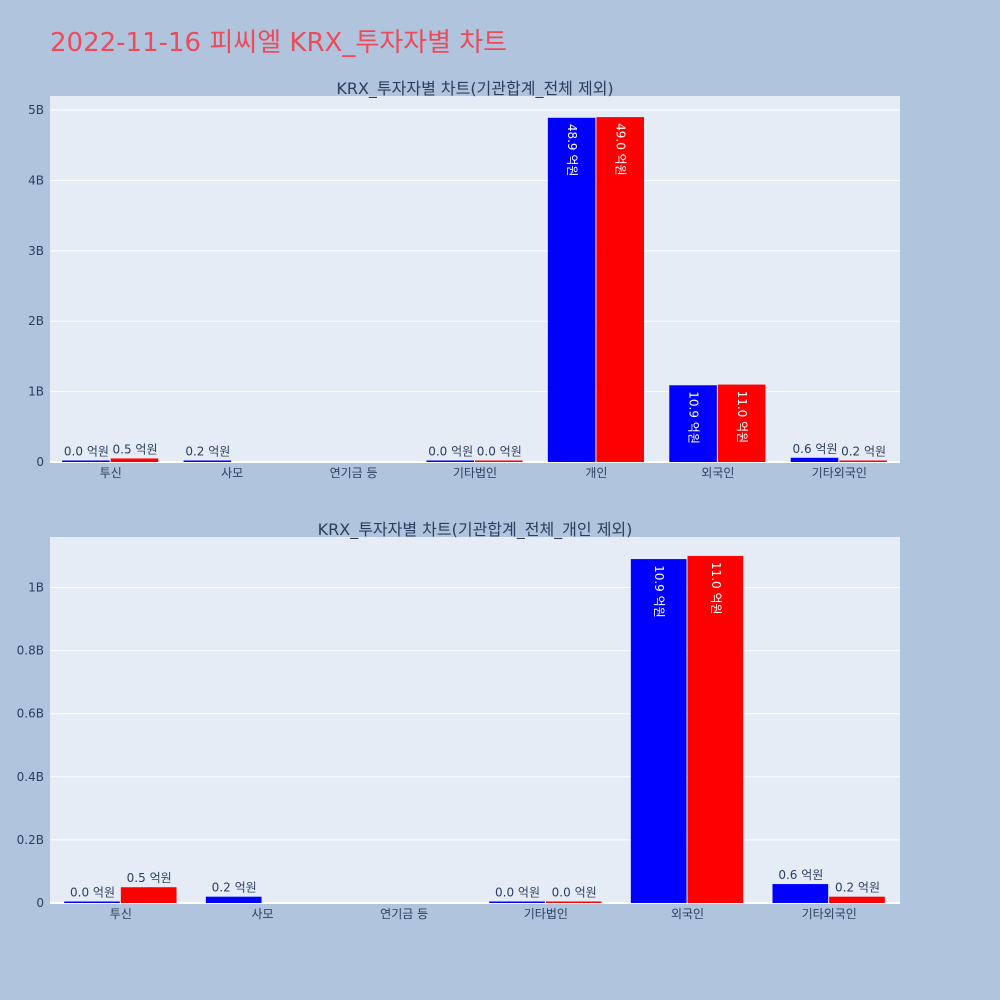  Describe the element at coordinates (30, 777) in the screenshot. I see `y-tick-label: 0.4B` at that location.